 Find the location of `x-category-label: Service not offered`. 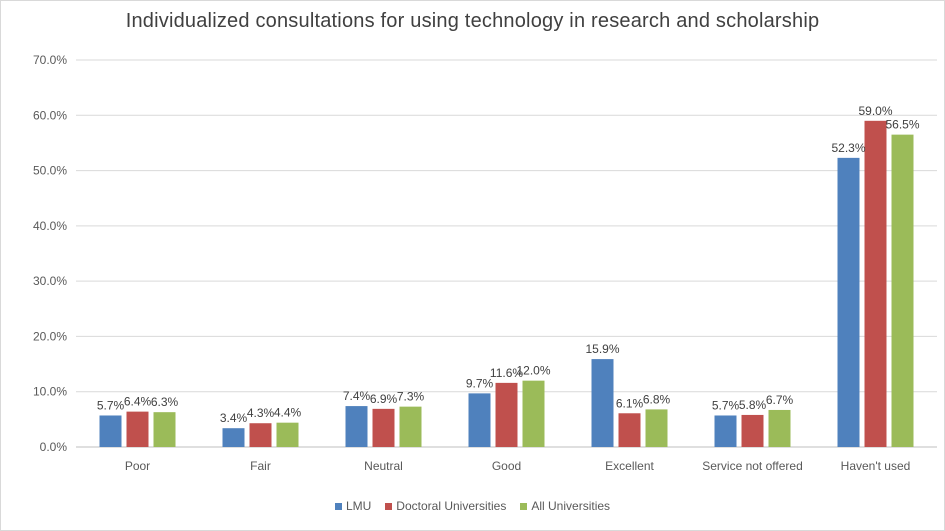

x-category-label: Service not offered is located at coordinates (752, 466).